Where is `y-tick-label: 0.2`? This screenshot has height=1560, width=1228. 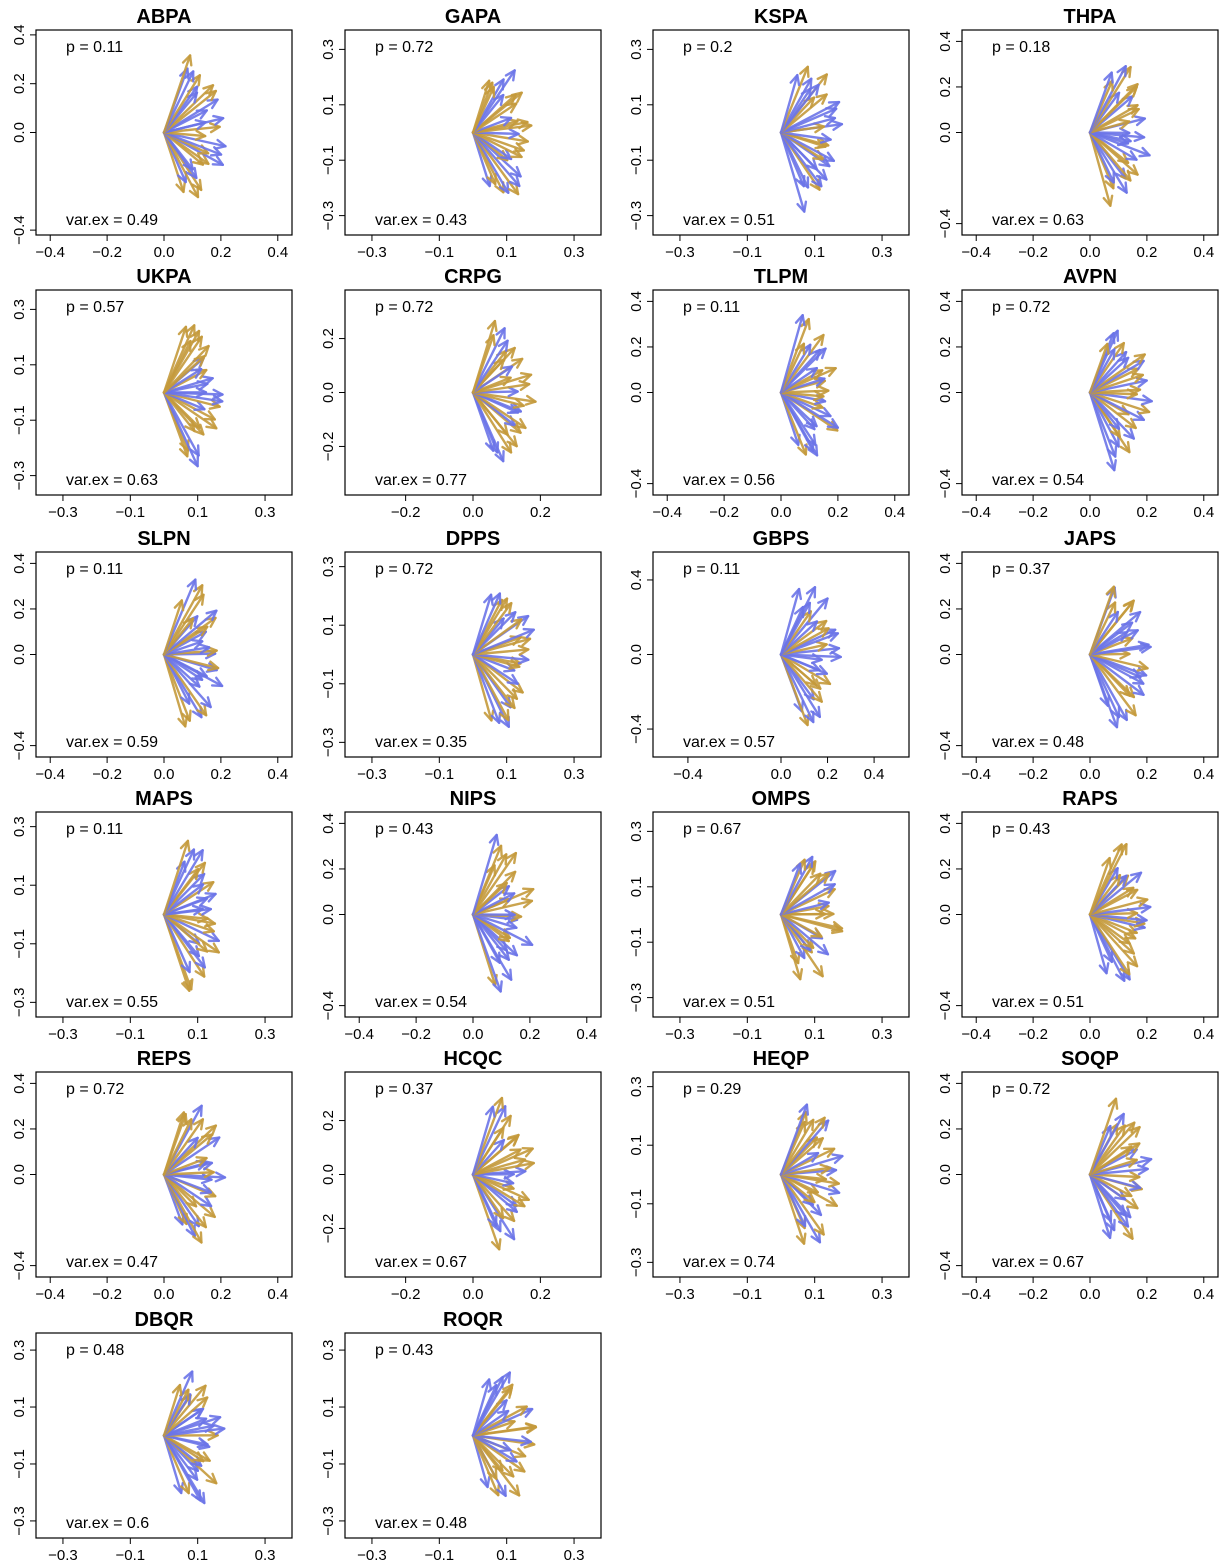 y-tick-label: 0.2 is located at coordinates (636, 347).